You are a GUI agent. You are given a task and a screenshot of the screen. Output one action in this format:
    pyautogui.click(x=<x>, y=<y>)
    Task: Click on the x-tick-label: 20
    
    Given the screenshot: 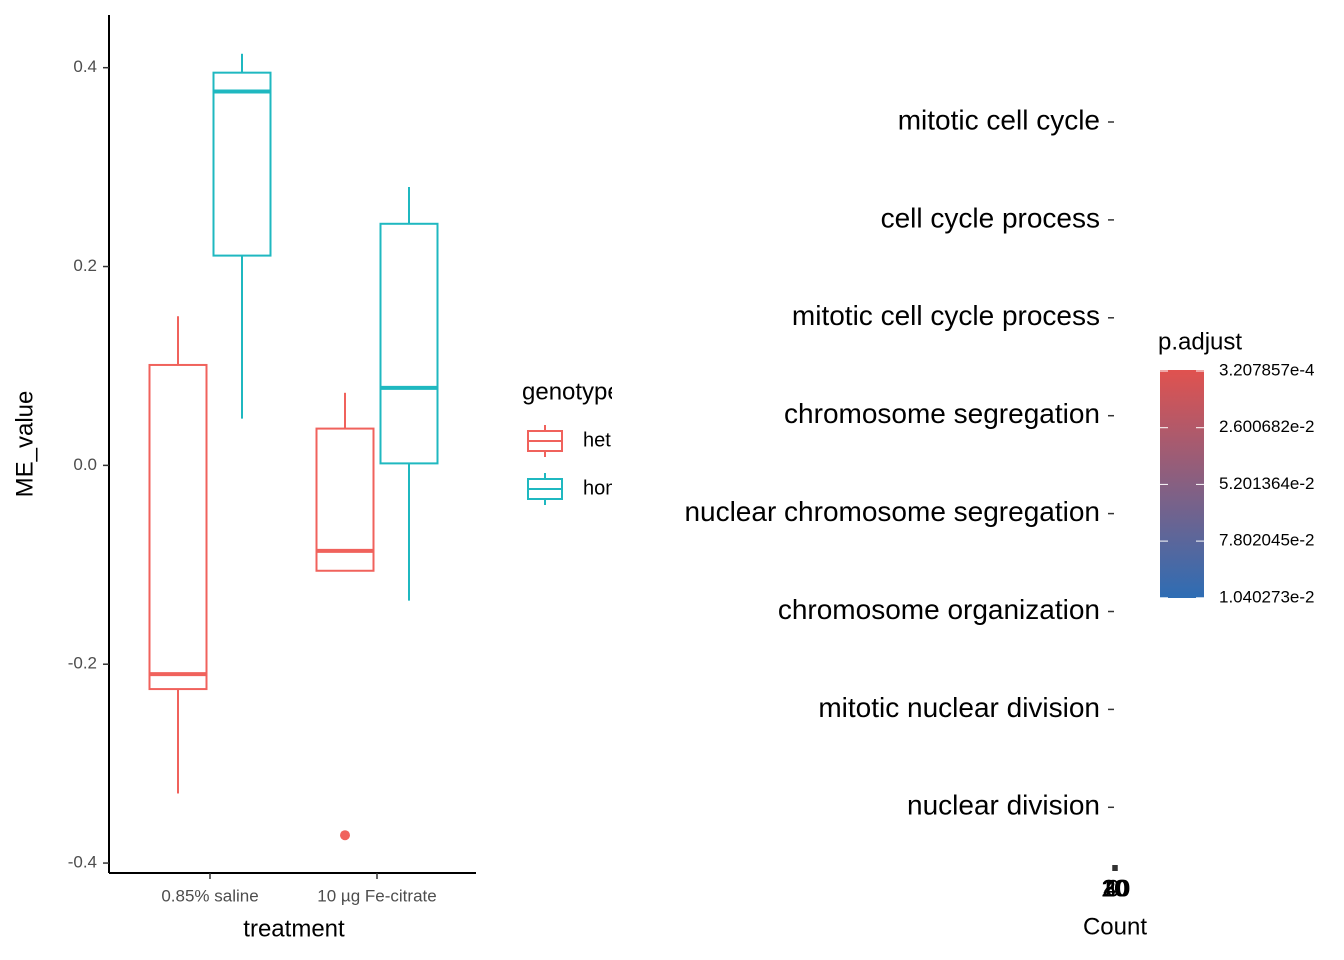 What is the action you would take?
    pyautogui.click(x=1115, y=888)
    